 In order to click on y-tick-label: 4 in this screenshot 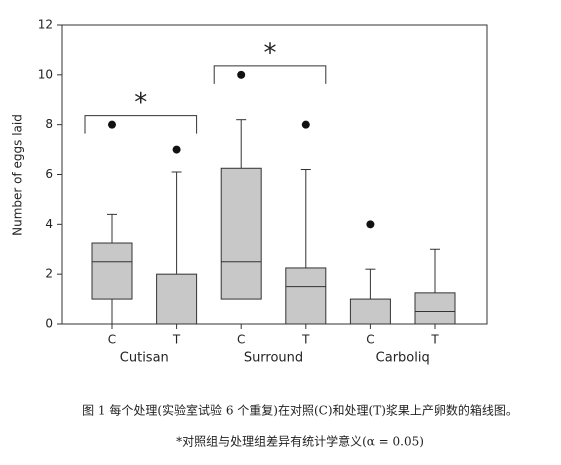, I will do `click(49, 224)`.